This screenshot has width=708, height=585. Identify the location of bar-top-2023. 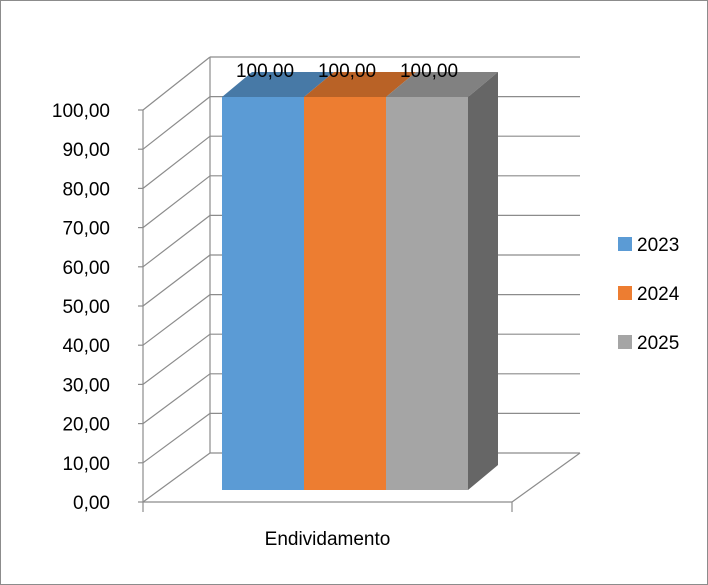
(278, 84).